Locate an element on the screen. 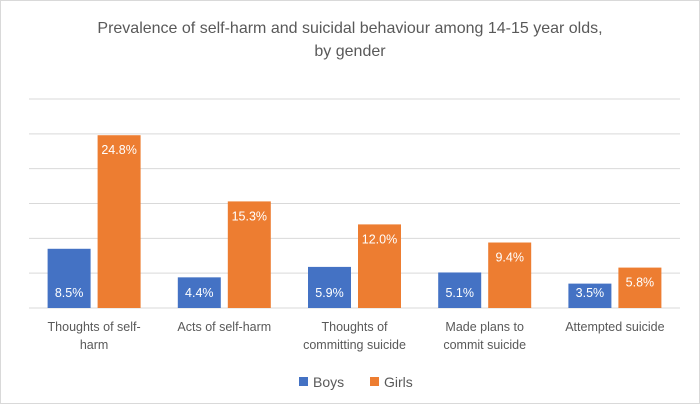  data-label: 4.4% is located at coordinates (199, 293).